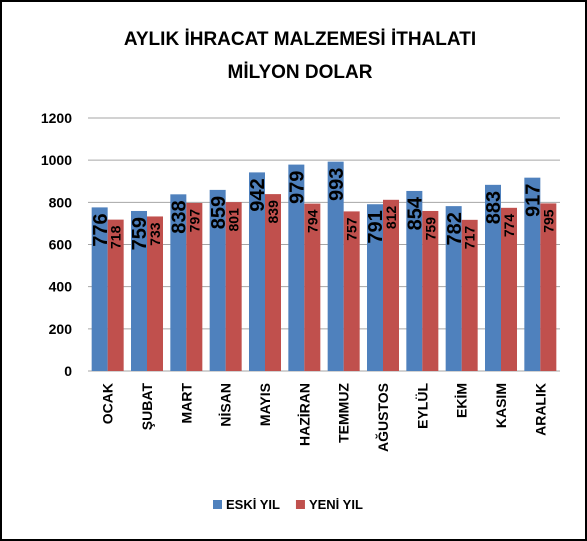 The width and height of the screenshot is (587, 541). What do you see at coordinates (258, 194) in the screenshot?
I see `data-label: 942` at bounding box center [258, 194].